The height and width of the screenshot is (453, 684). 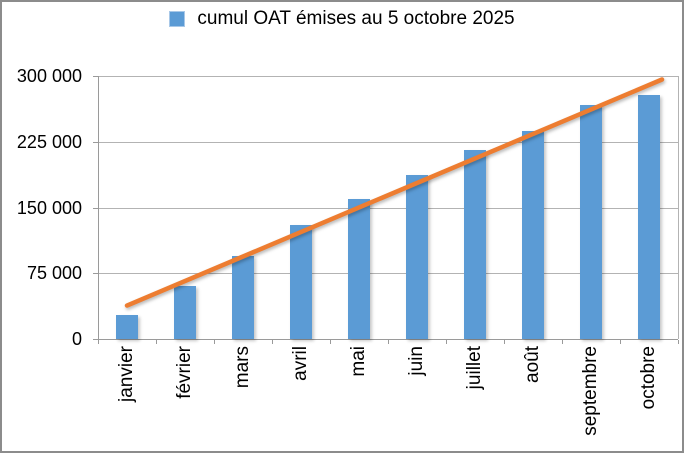 What do you see at coordinates (49, 207) in the screenshot?
I see `y-axis-label: 150 000` at bounding box center [49, 207].